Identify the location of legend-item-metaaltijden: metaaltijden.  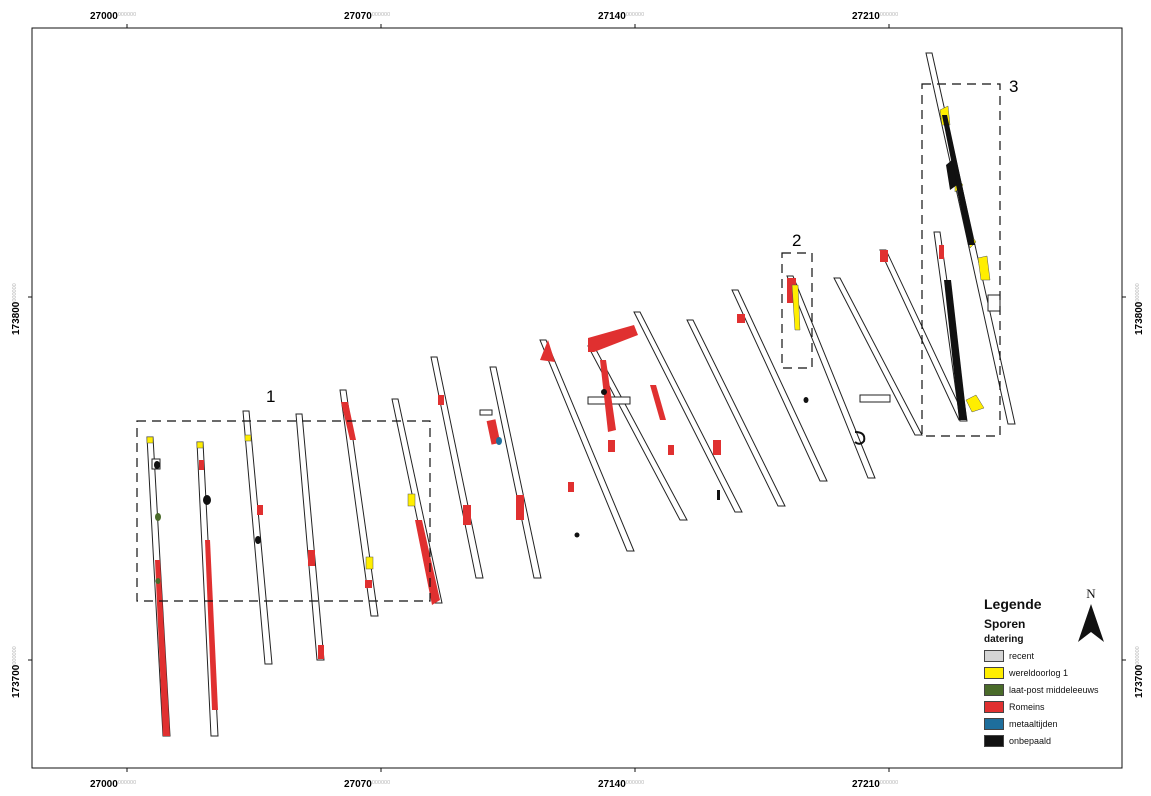
(1059, 723).